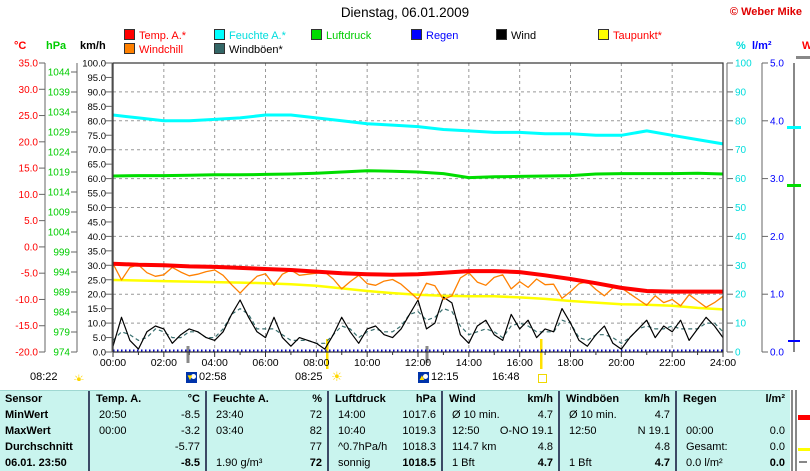 This screenshot has height=471, width=810. Describe the element at coordinates (215, 363) in the screenshot. I see `x-axis-label: 04:00` at that location.